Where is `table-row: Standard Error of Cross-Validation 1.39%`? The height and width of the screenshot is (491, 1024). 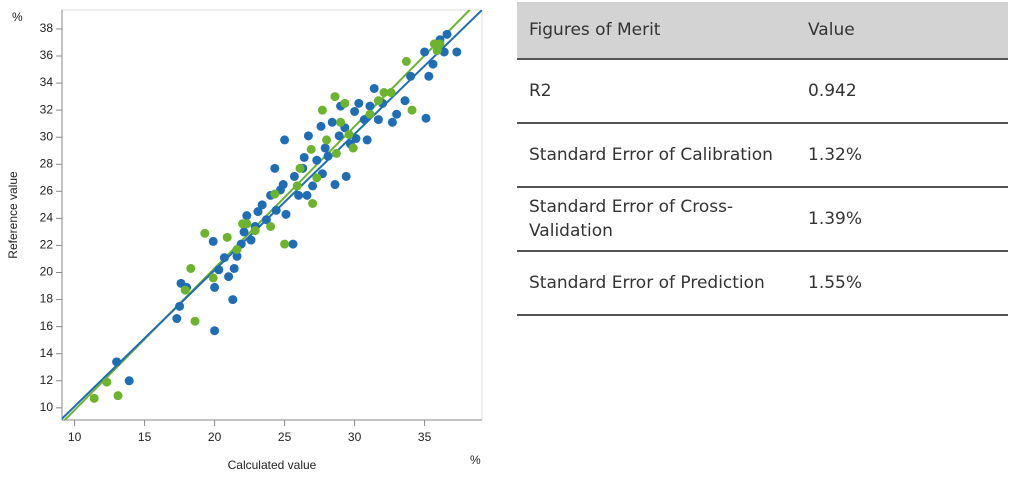
table-row: Standard Error of Cross-Validation 1.39% is located at coordinates (762, 219).